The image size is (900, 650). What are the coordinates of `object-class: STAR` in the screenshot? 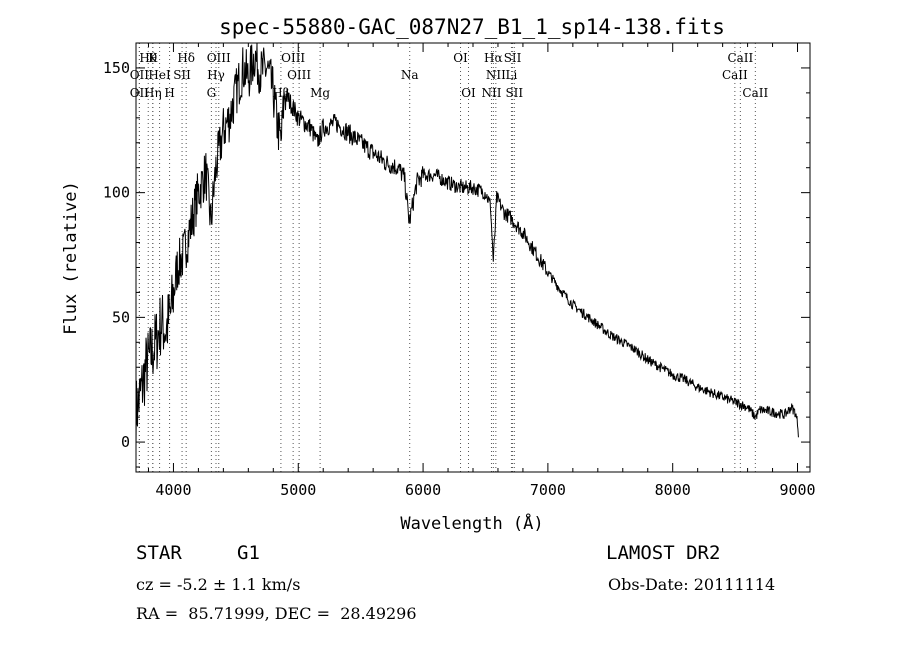 It's located at (159, 553).